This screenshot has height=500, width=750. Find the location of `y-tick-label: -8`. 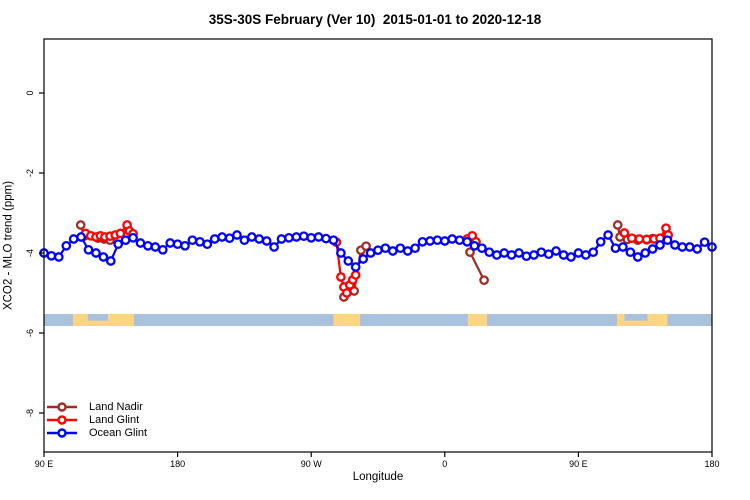

y-tick-label: -8 is located at coordinates (30, 413).